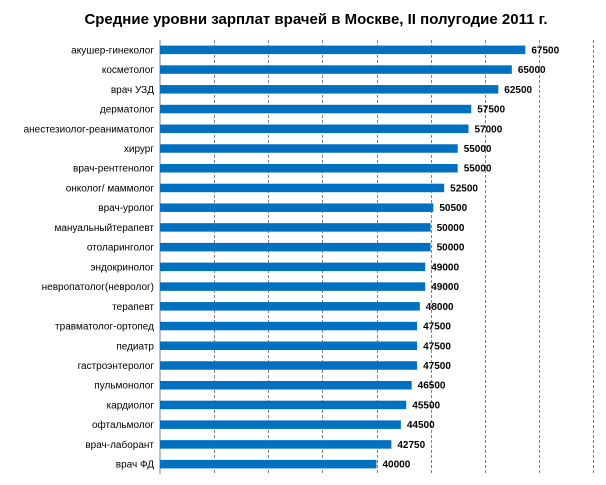  Describe the element at coordinates (432, 386) in the screenshot. I see `data-label: 46500` at that location.